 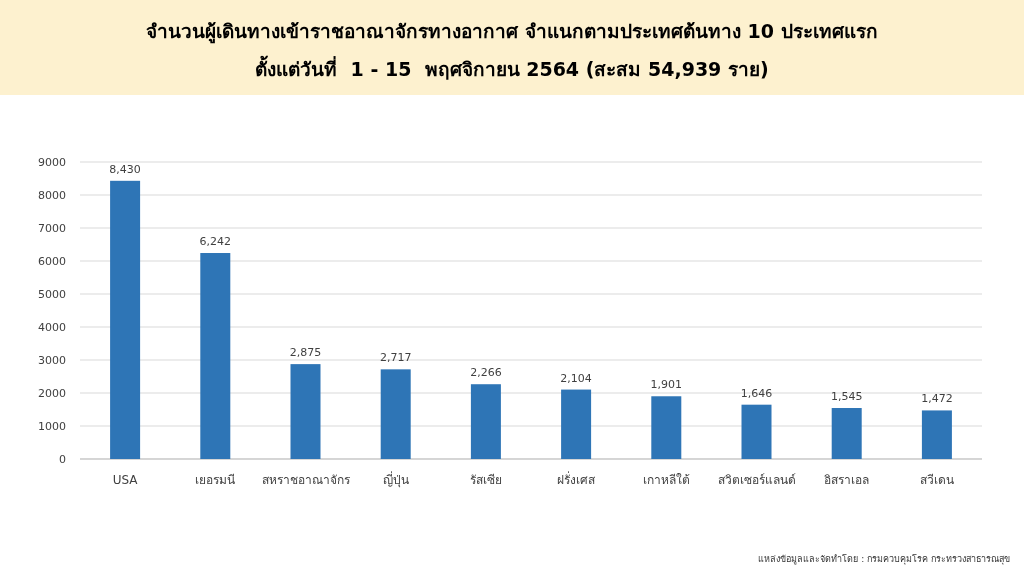 I want to click on x-tick-label: สหราชอาณาจักร, so click(x=306, y=480).